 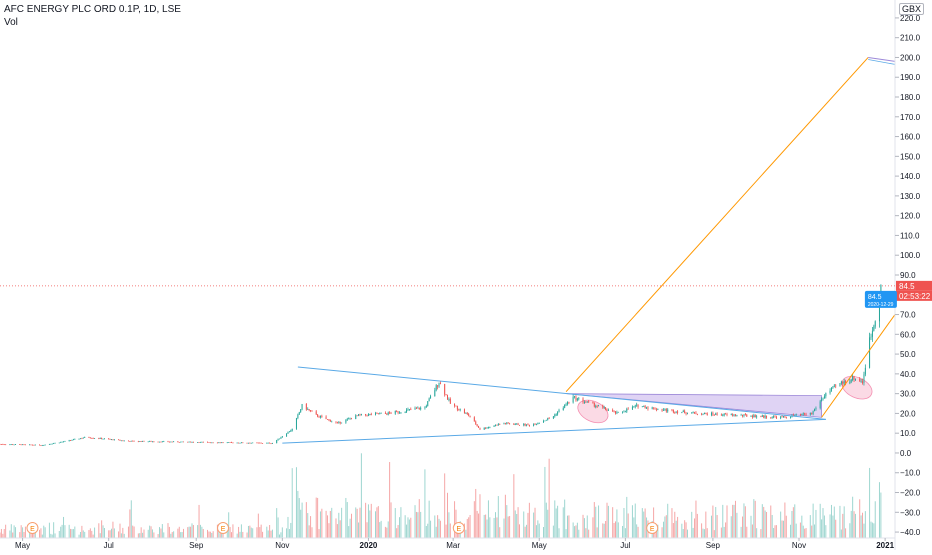 I want to click on drawings-back, so click(x=719, y=400).